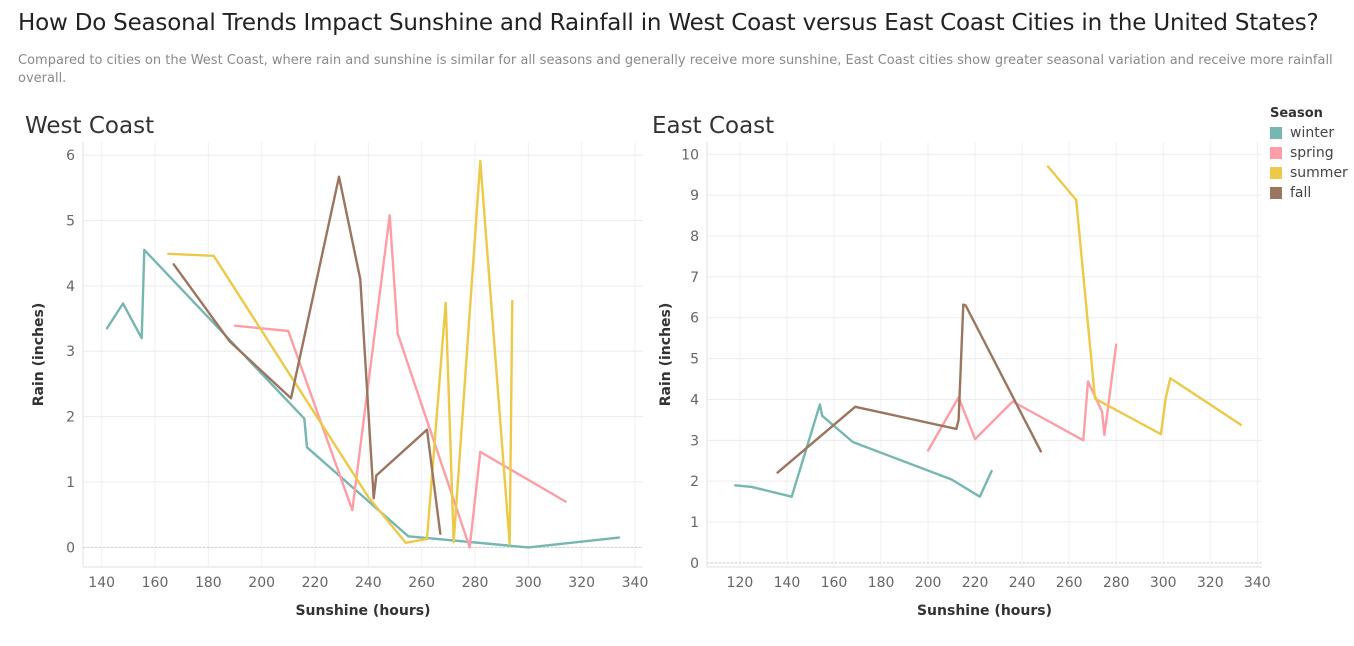  I want to click on west-x-tick-label: 200, so click(261, 583).